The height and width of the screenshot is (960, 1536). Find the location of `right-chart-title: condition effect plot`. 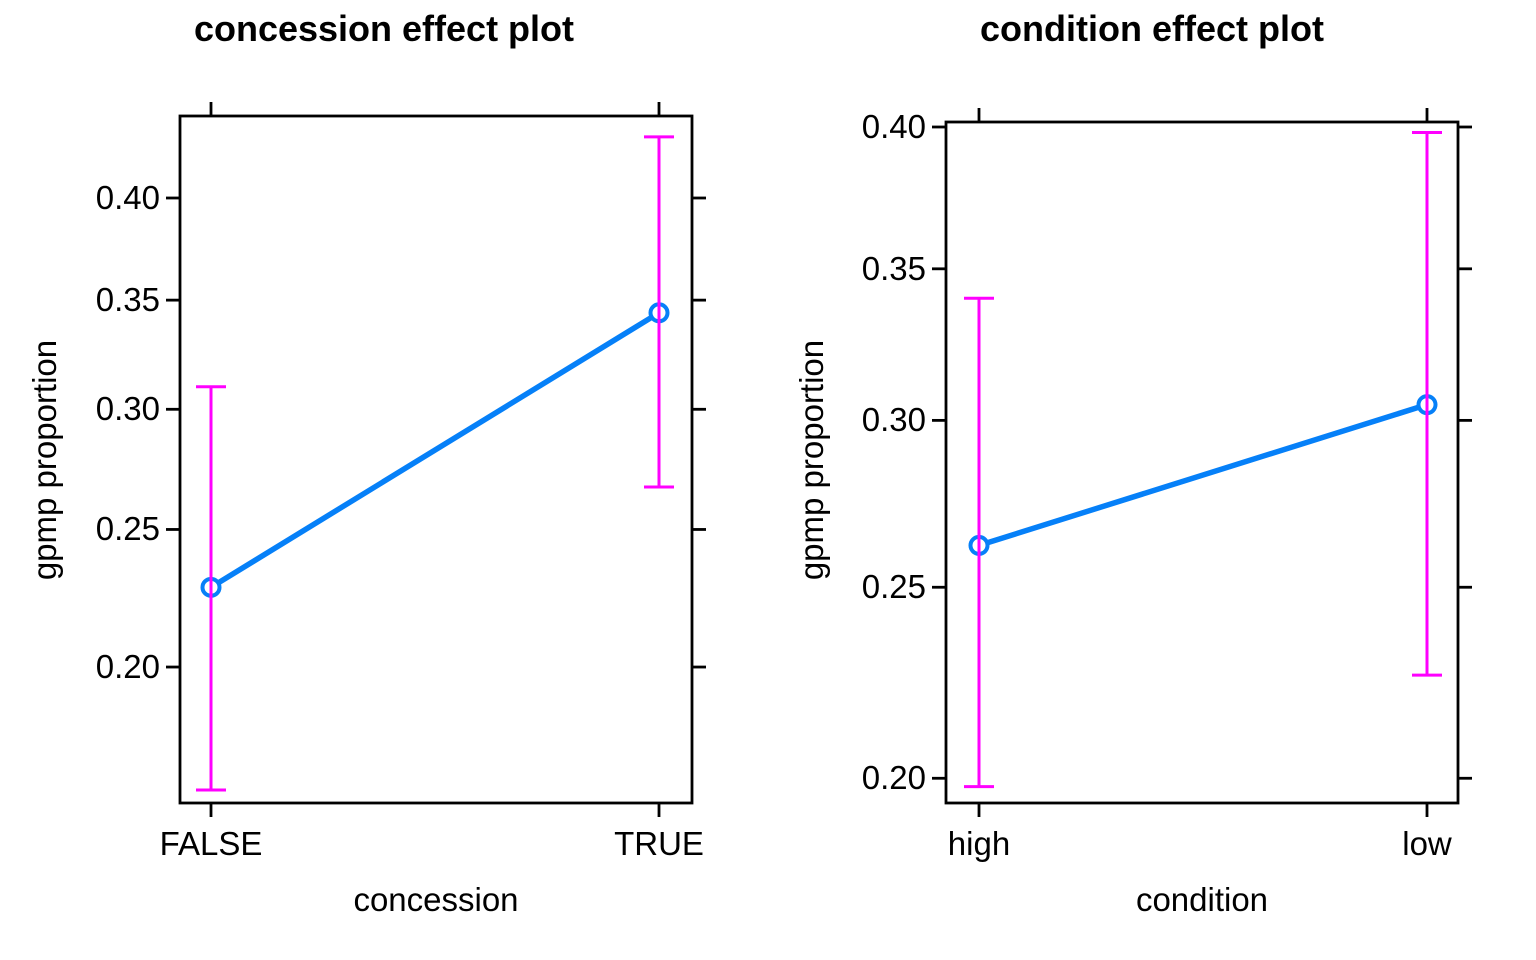

right-chart-title: condition effect plot is located at coordinates (1152, 28).